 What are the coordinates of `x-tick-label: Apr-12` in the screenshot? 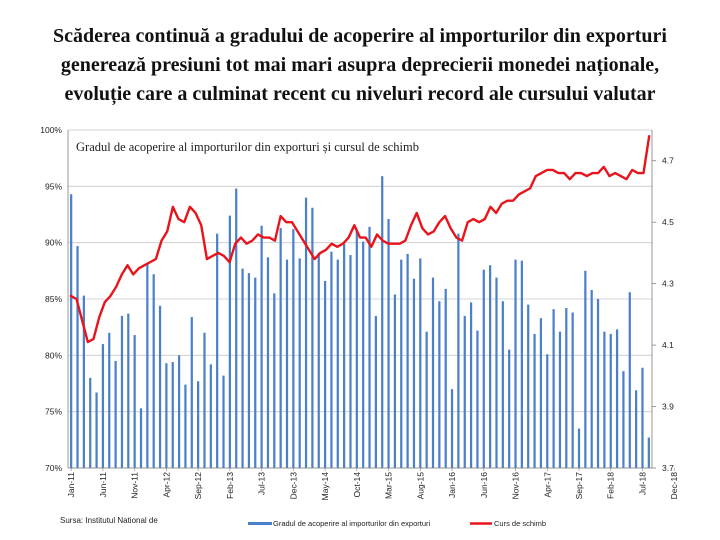 It's located at (166, 485).